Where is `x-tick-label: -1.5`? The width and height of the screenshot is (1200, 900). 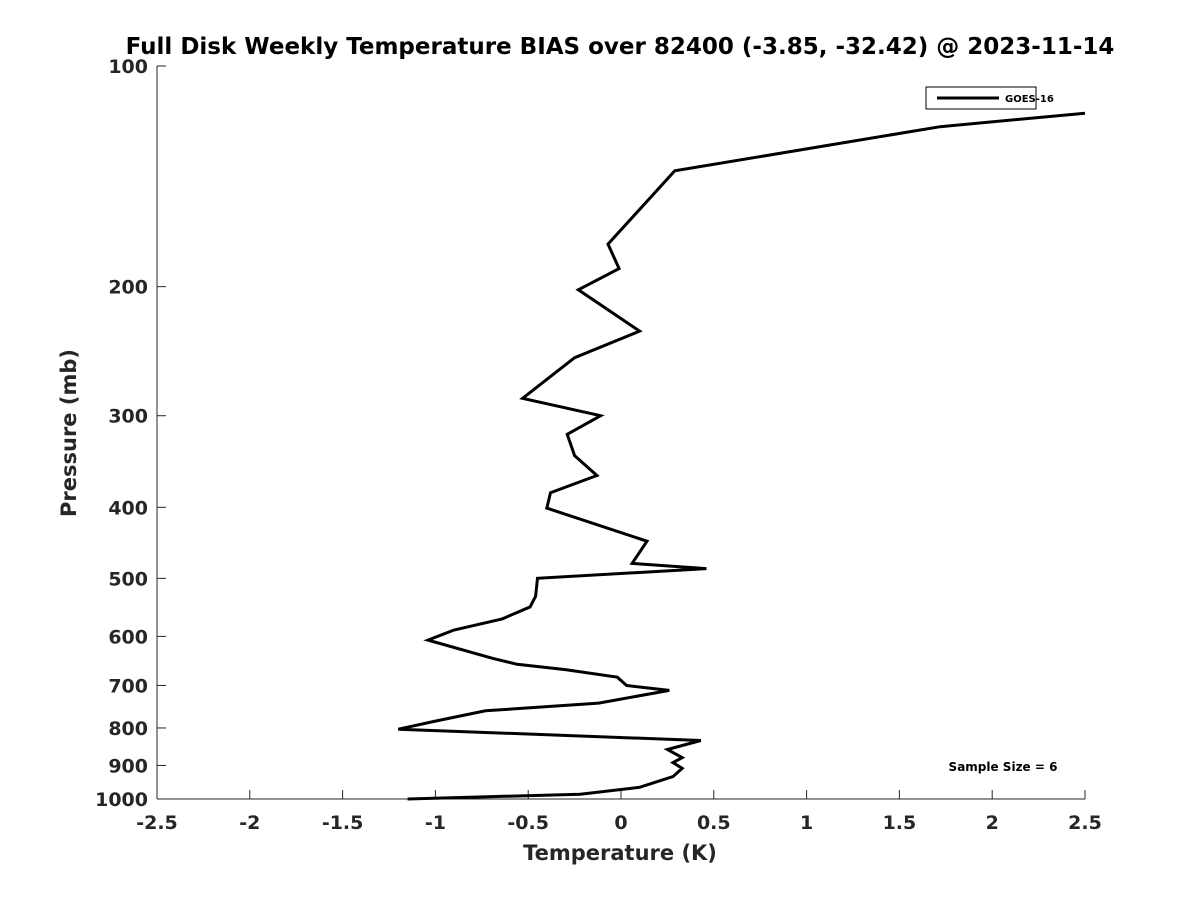
x-tick-label: -1.5 is located at coordinates (343, 823).